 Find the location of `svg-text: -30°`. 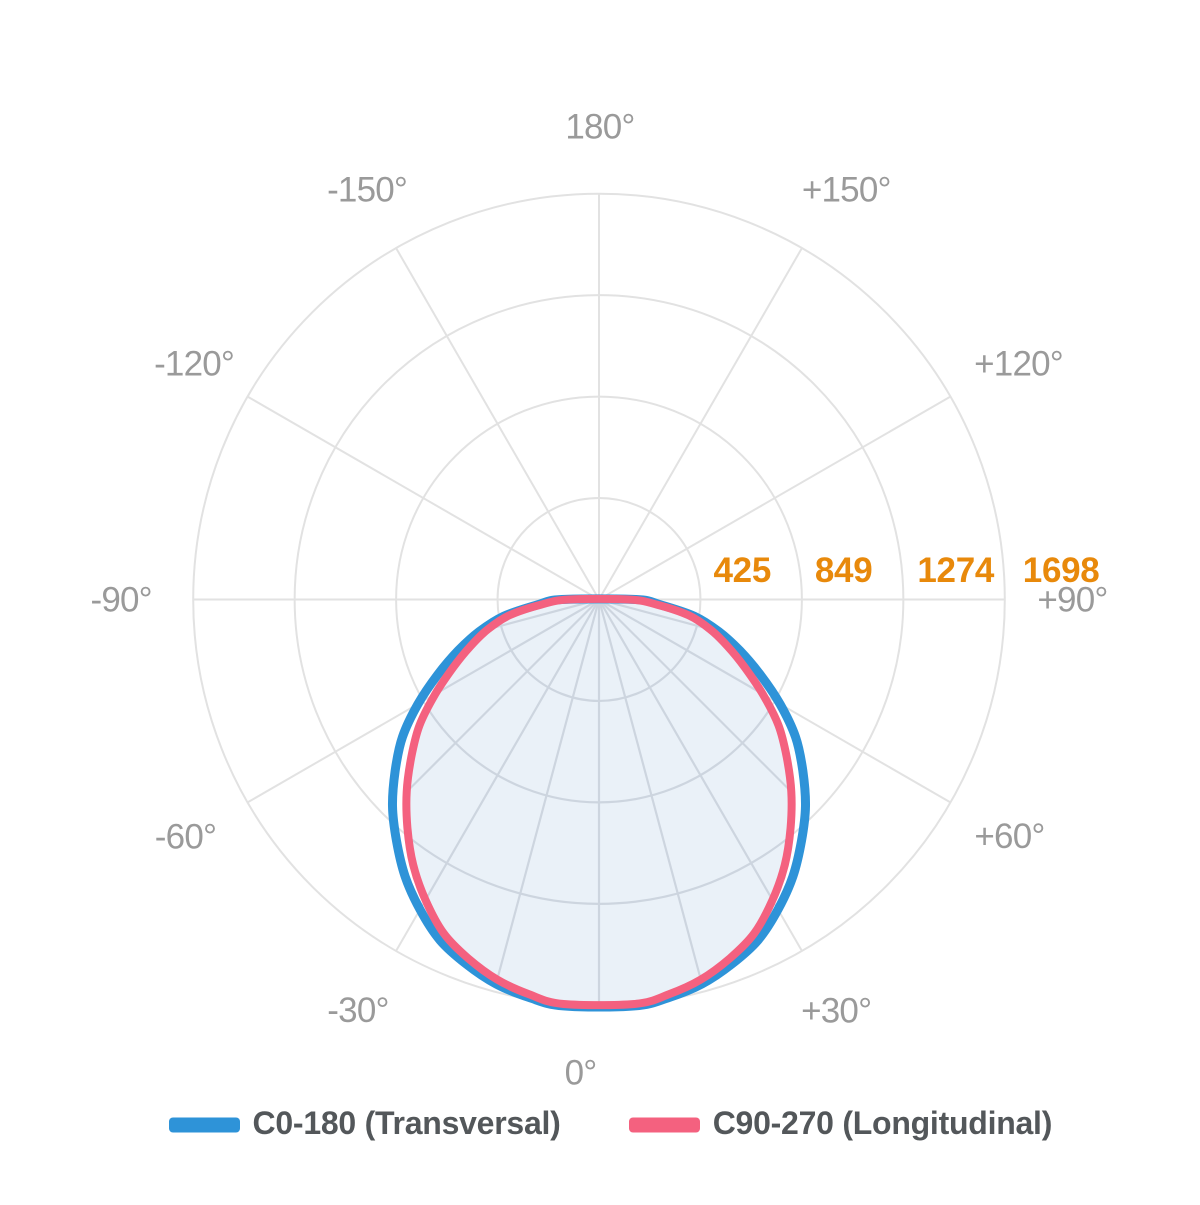

svg-text: -30° is located at coordinates (357, 1010).